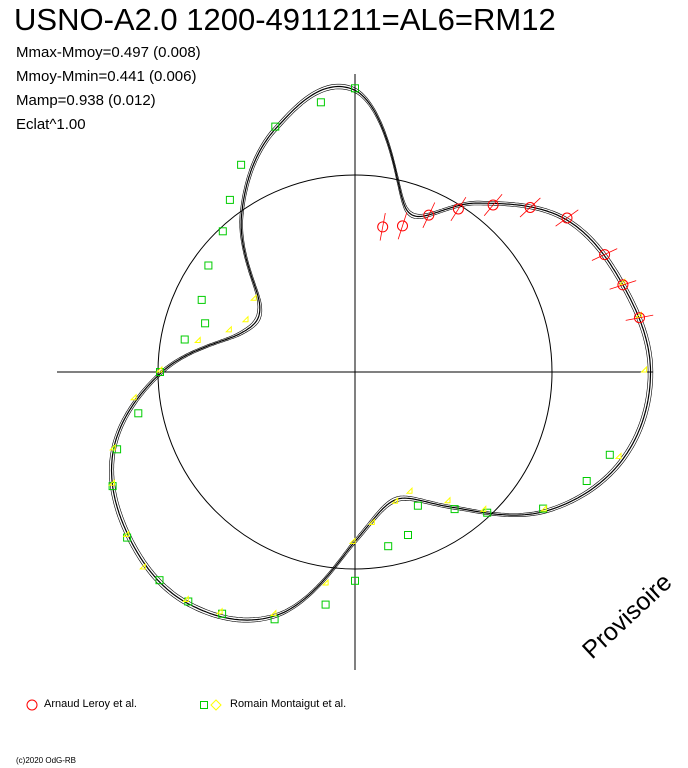  I want to click on chart-title: USNO-A2.0 1200-4911211=AL6=RM12, so click(285, 19).